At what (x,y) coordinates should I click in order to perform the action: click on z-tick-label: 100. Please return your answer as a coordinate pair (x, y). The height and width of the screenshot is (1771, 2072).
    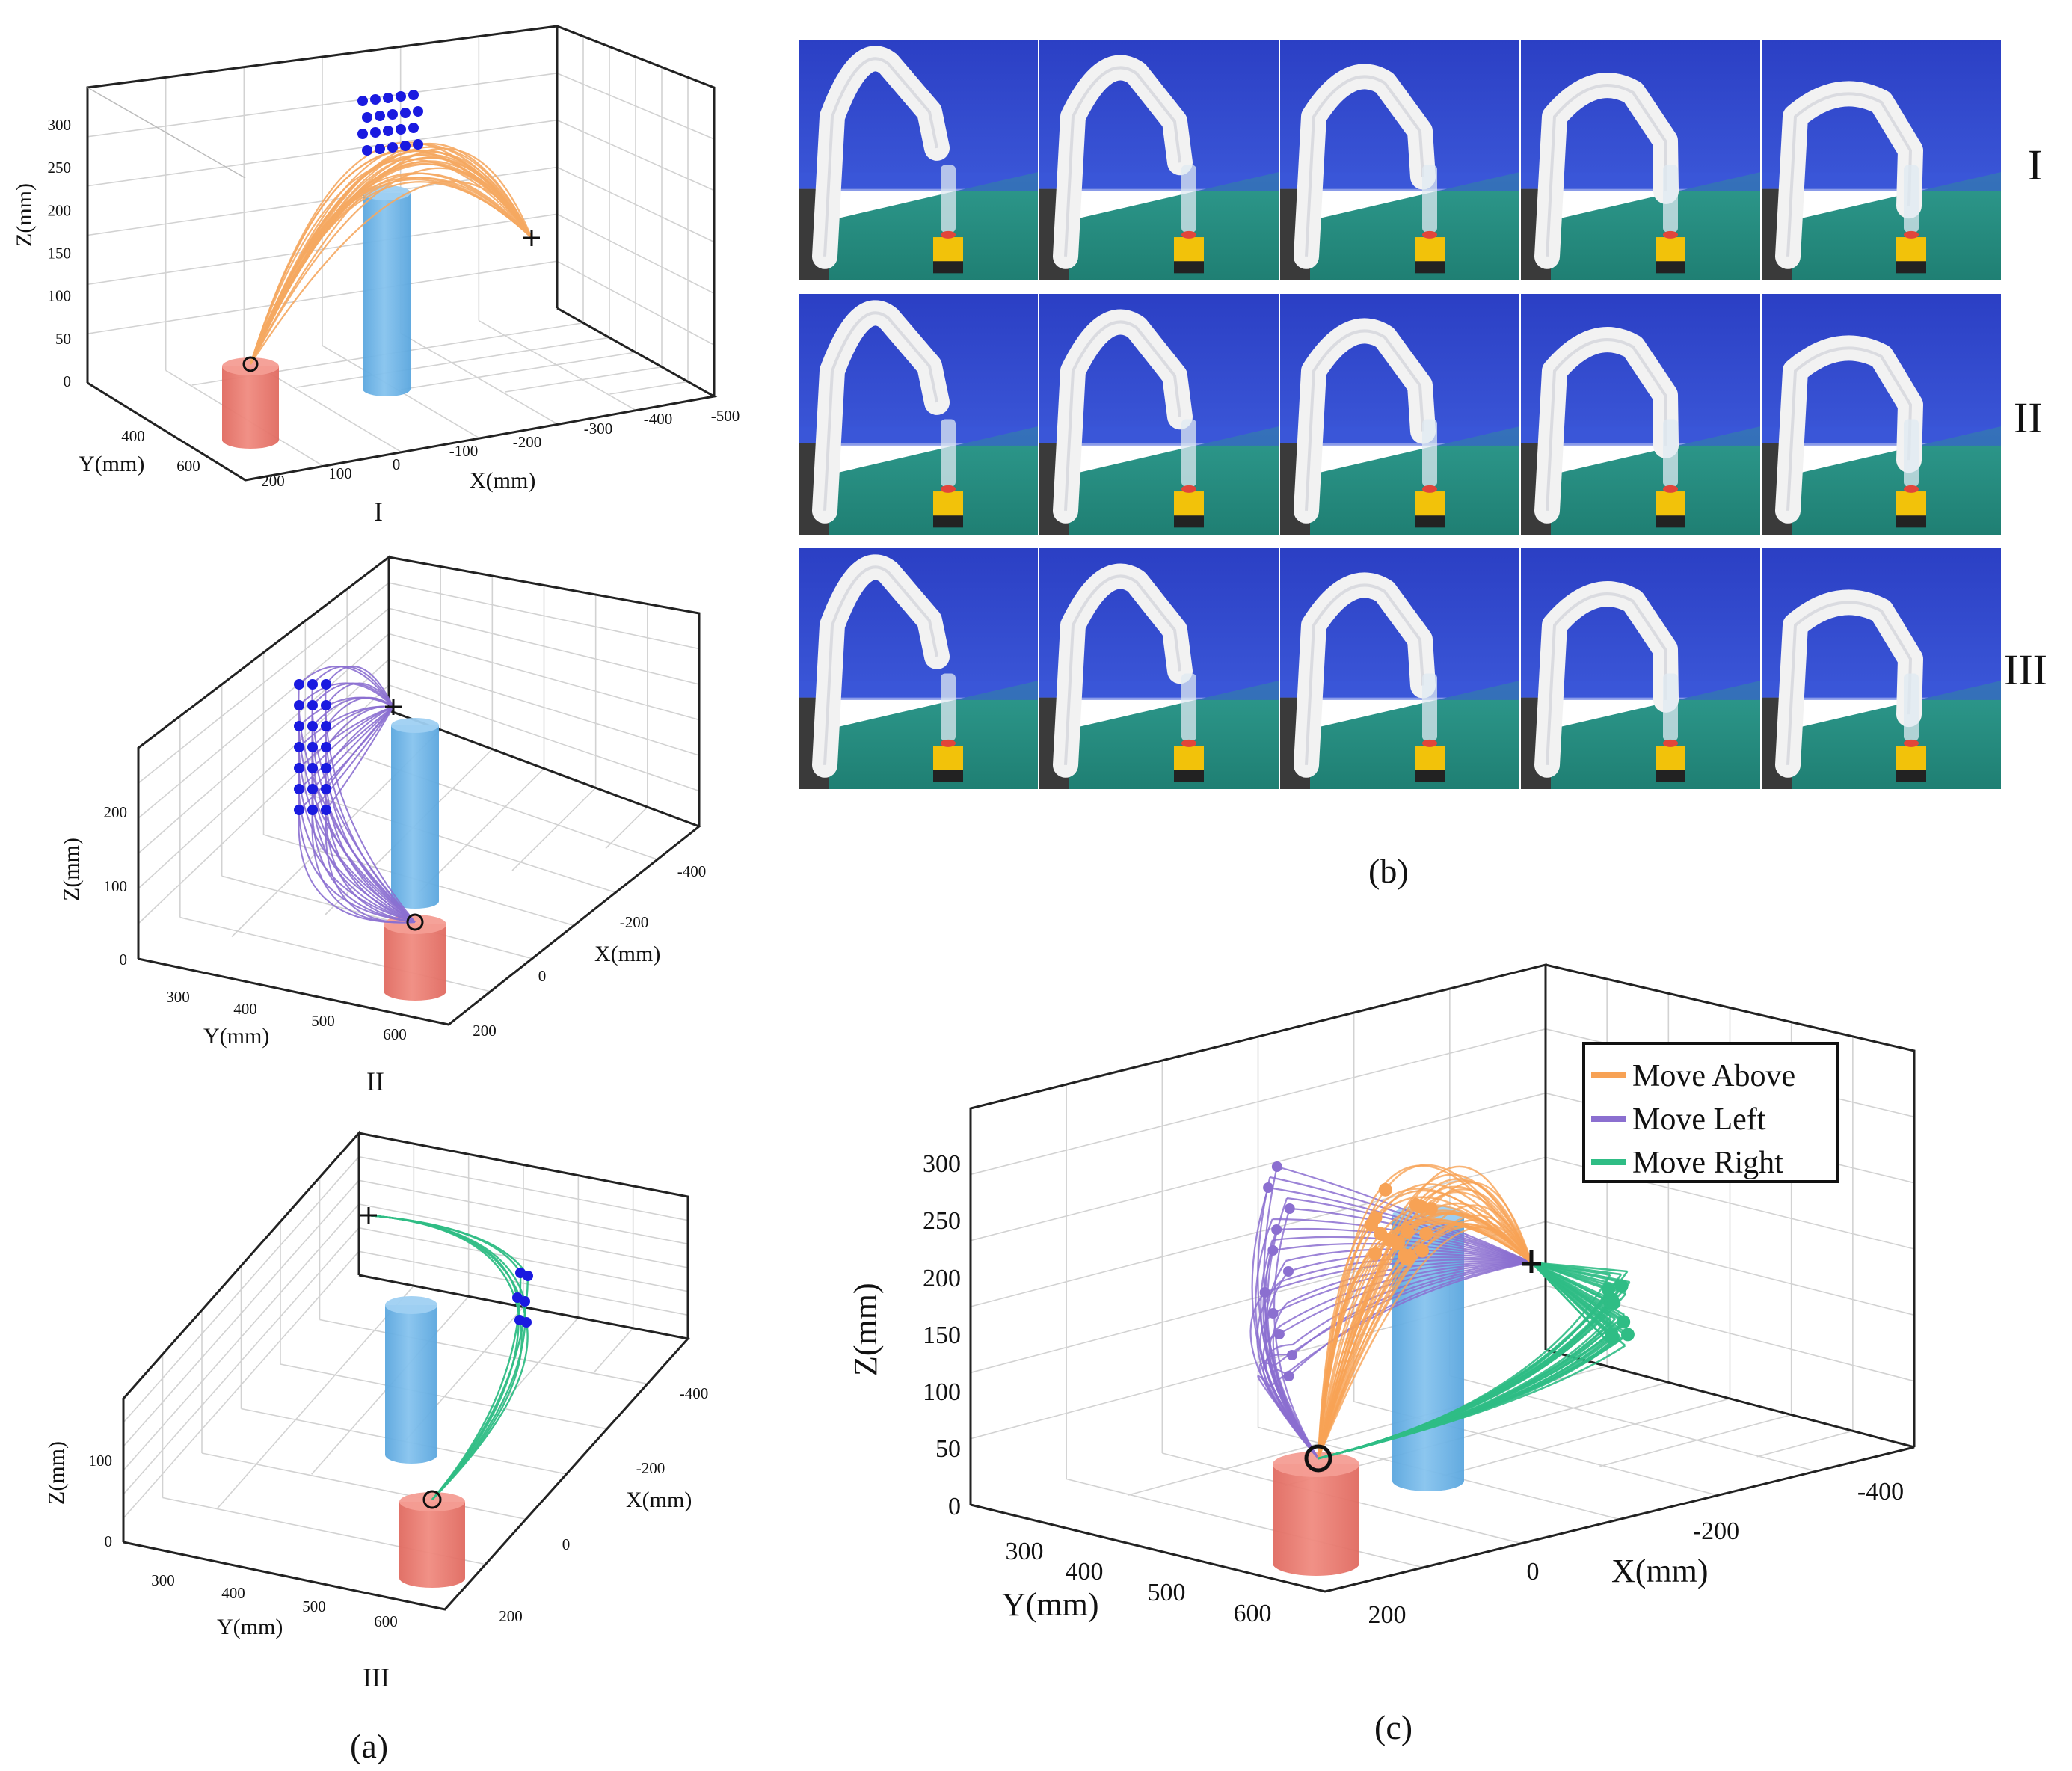
    Looking at the image, I should click on (101, 1461).